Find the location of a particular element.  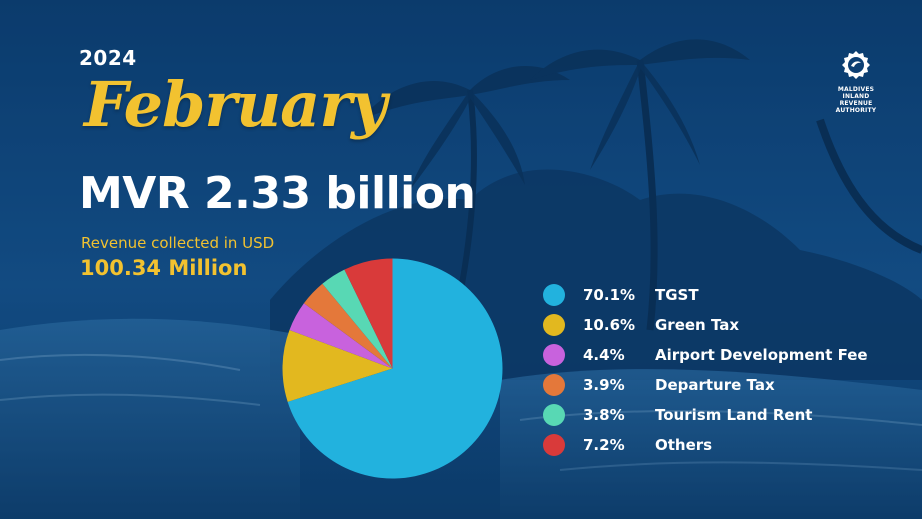

legend-percent: 70.1% is located at coordinates (609, 295).